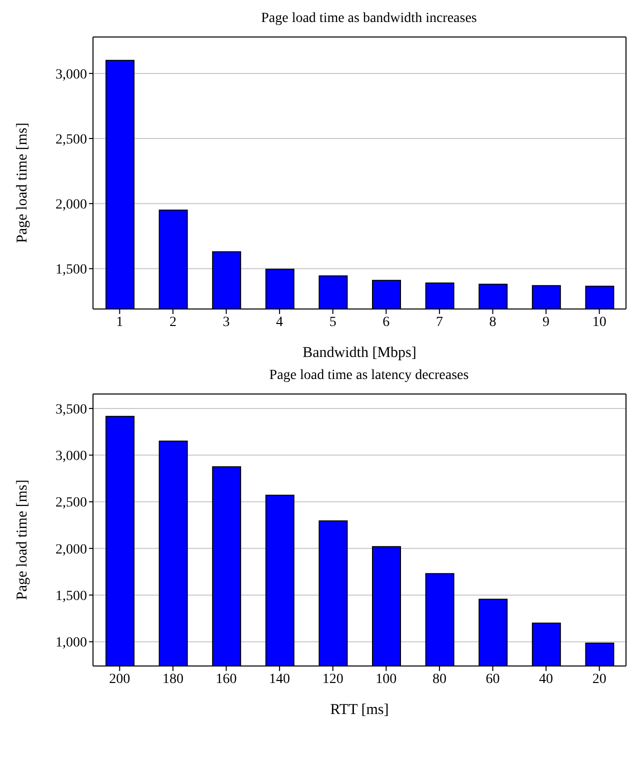  I want to click on x-axis-title: Bandwidth [Mbps], so click(359, 353).